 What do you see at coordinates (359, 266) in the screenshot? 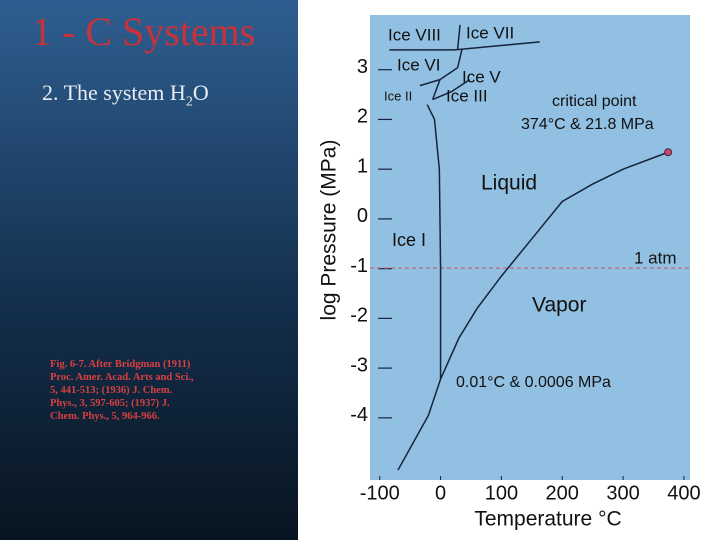
I see `y-tick-label: -1` at bounding box center [359, 266].